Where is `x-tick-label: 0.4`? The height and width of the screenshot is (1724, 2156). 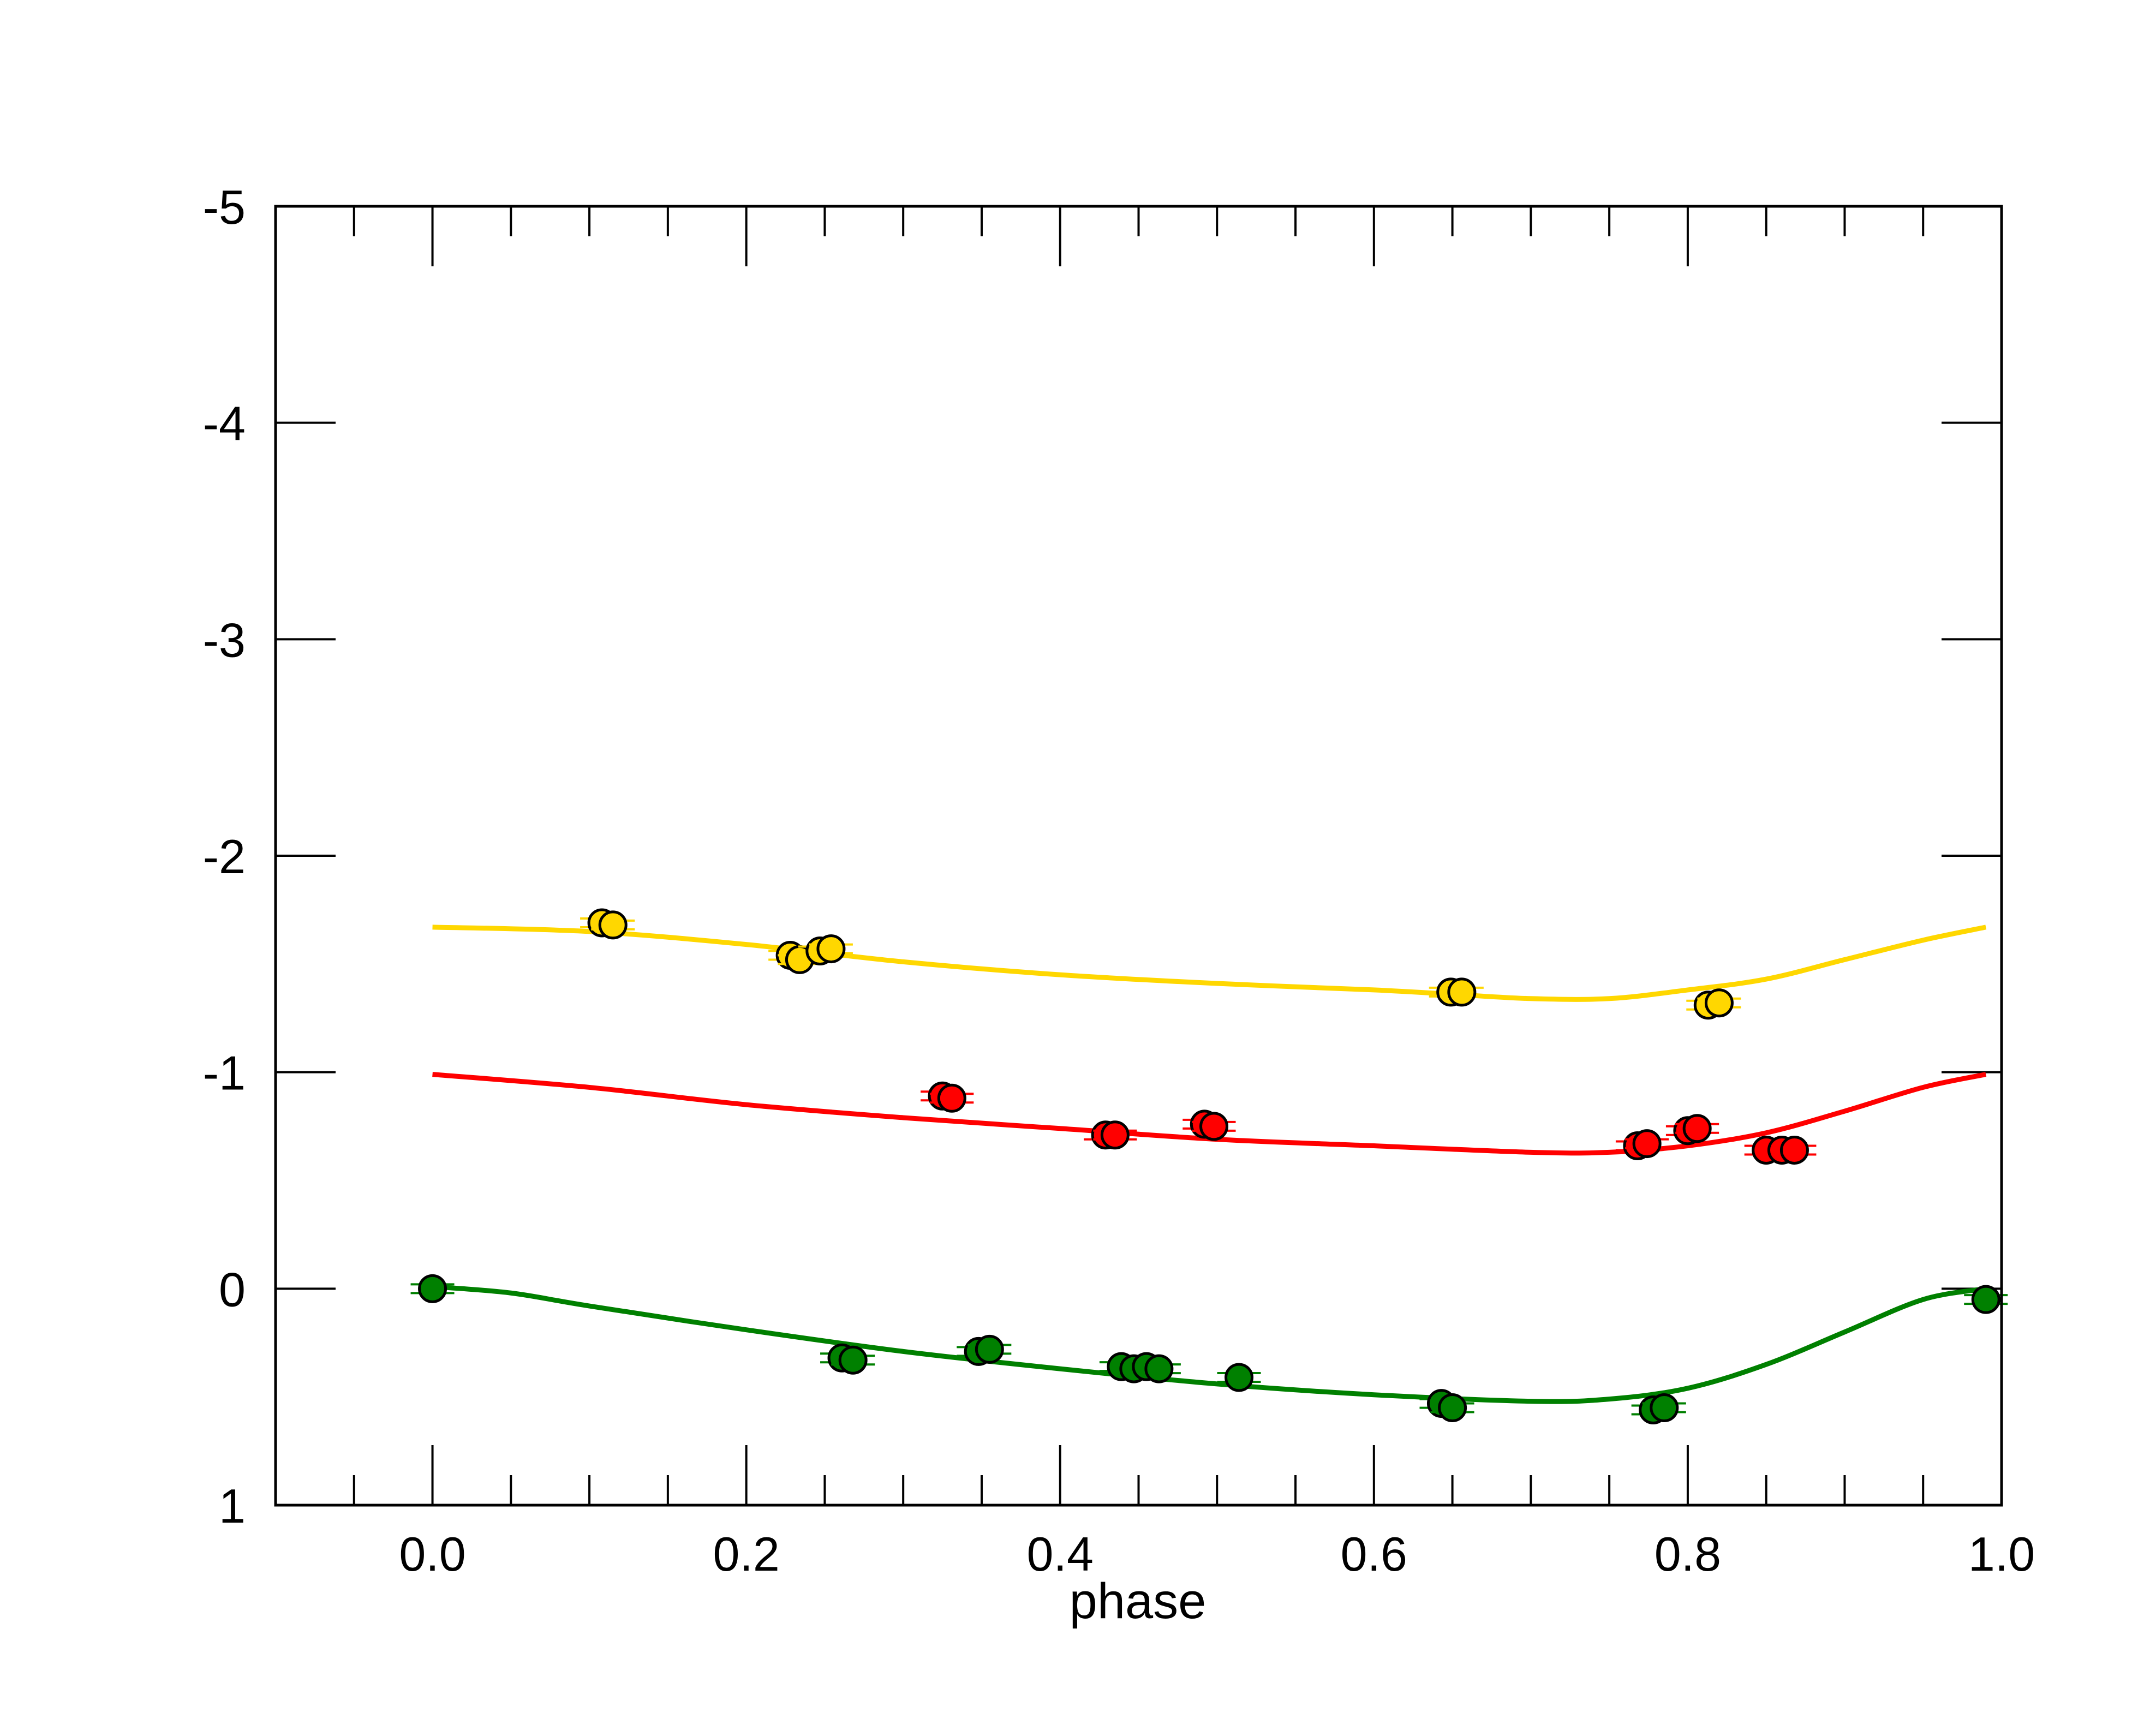
x-tick-label: 0.4 is located at coordinates (1060, 1554).